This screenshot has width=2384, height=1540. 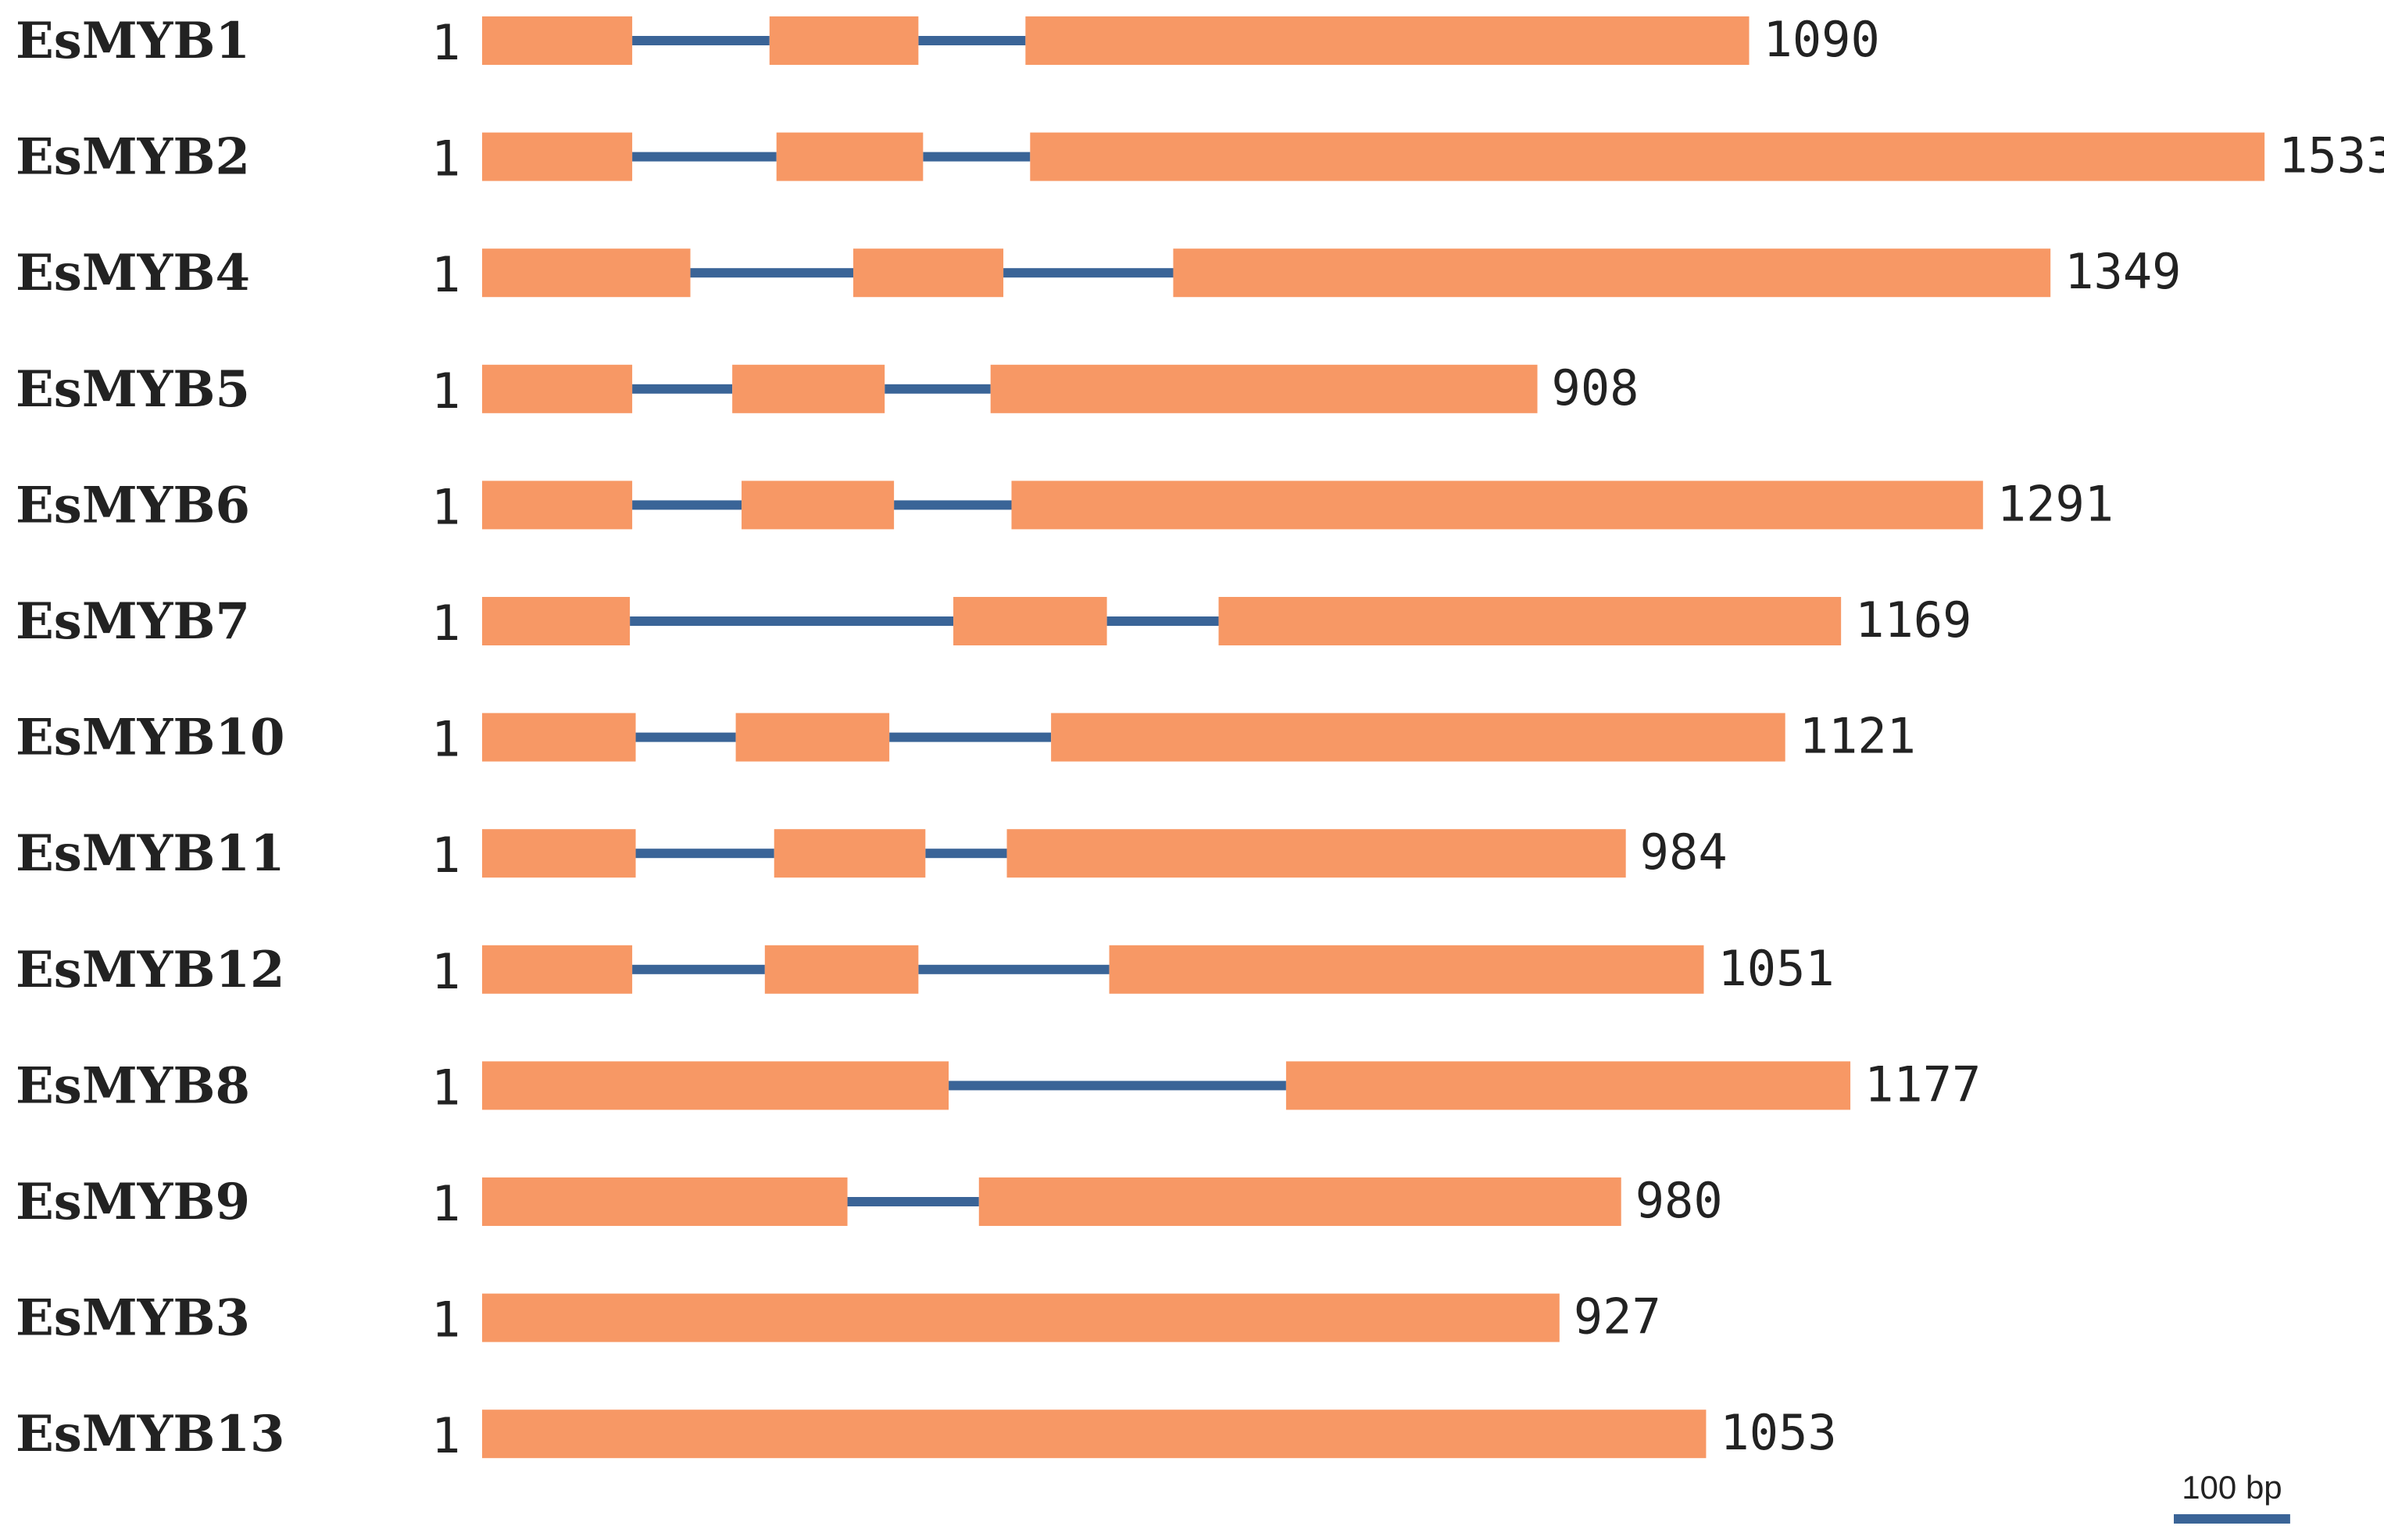 What do you see at coordinates (150, 738) in the screenshot?
I see `gene-name-label: EsMYB10` at bounding box center [150, 738].